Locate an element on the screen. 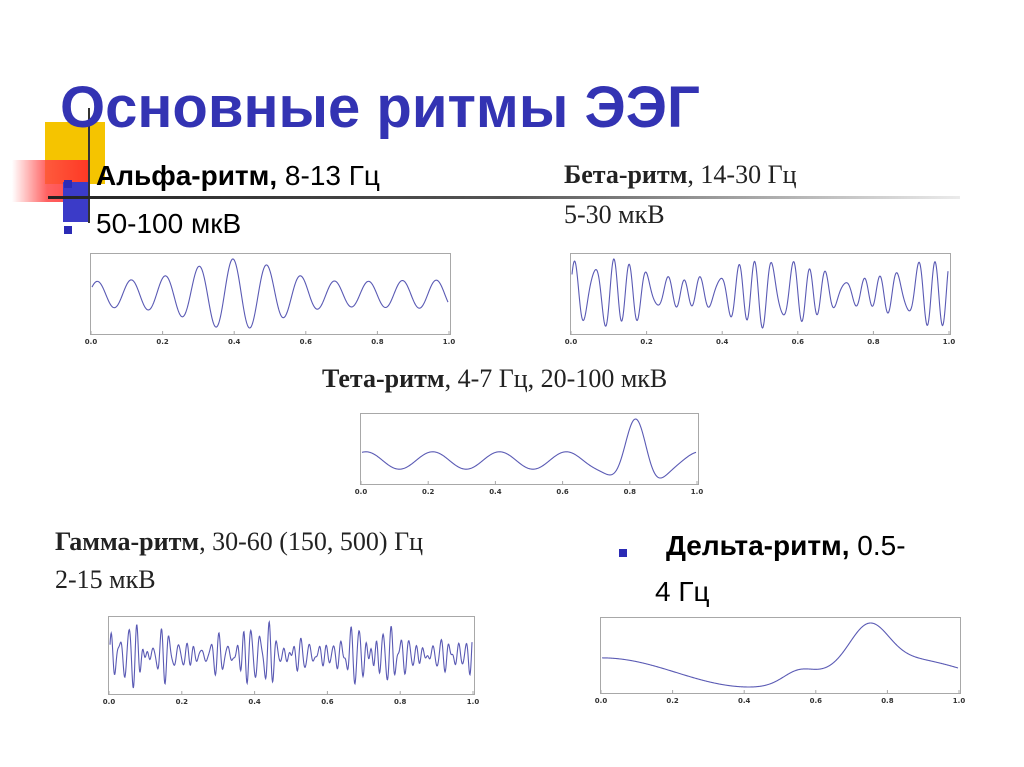 This screenshot has height=767, width=1024. gamma-heading: Гамма-ритм, 30-60 (150, 500) Гц is located at coordinates (239, 542).